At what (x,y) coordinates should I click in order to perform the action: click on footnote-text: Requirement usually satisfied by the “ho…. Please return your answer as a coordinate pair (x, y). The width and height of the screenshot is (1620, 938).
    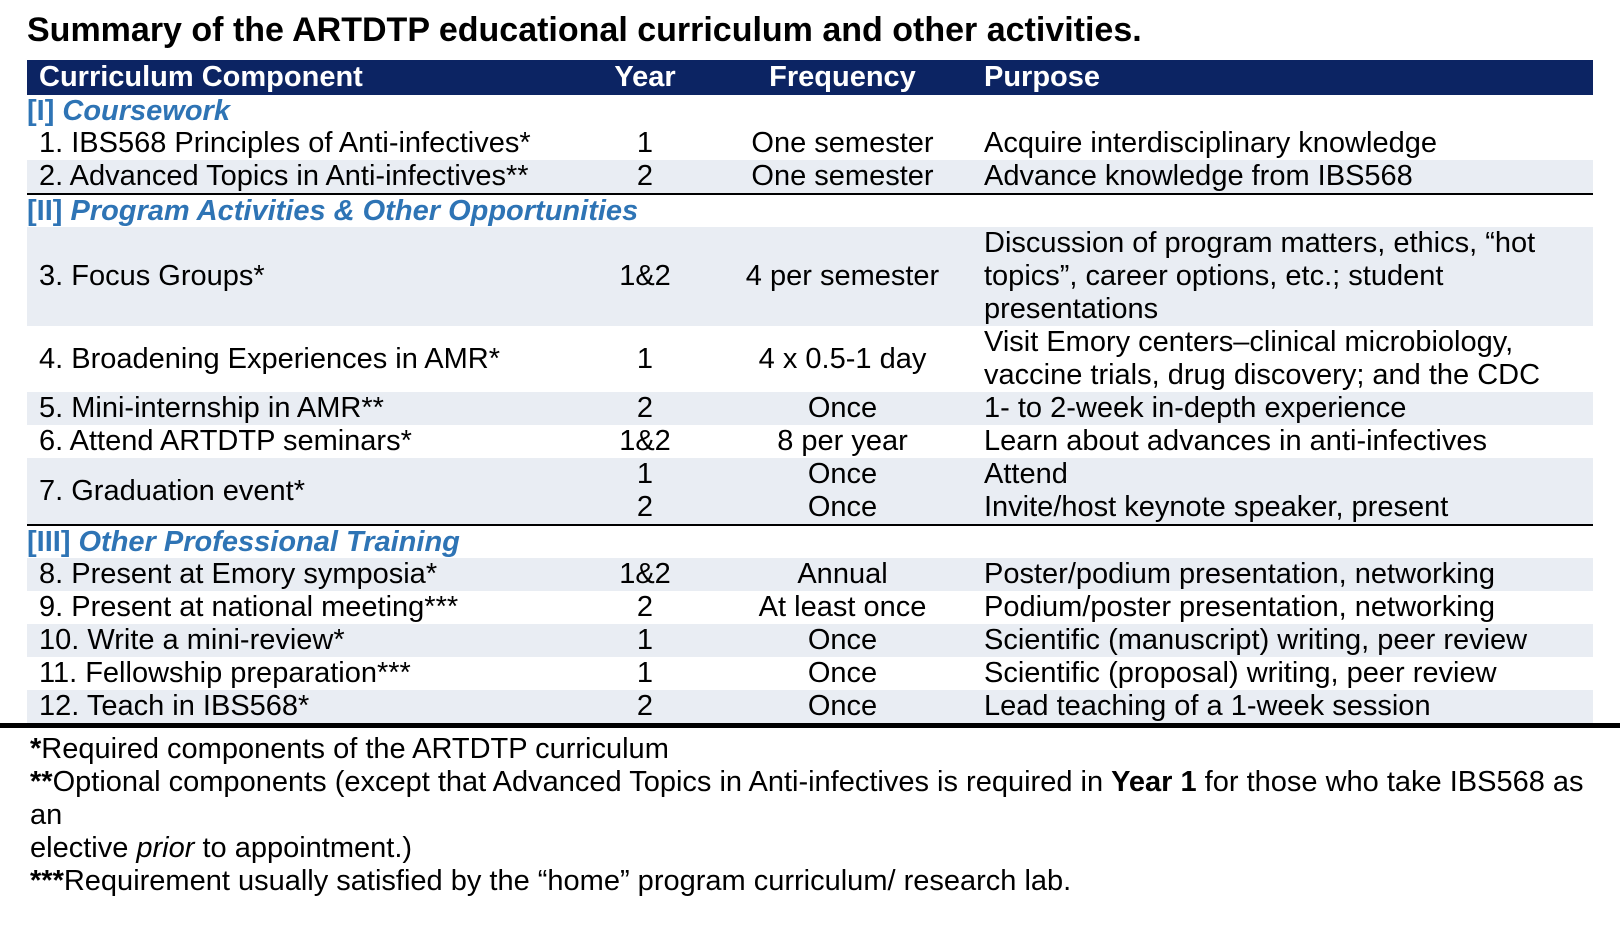
    Looking at the image, I should click on (567, 881).